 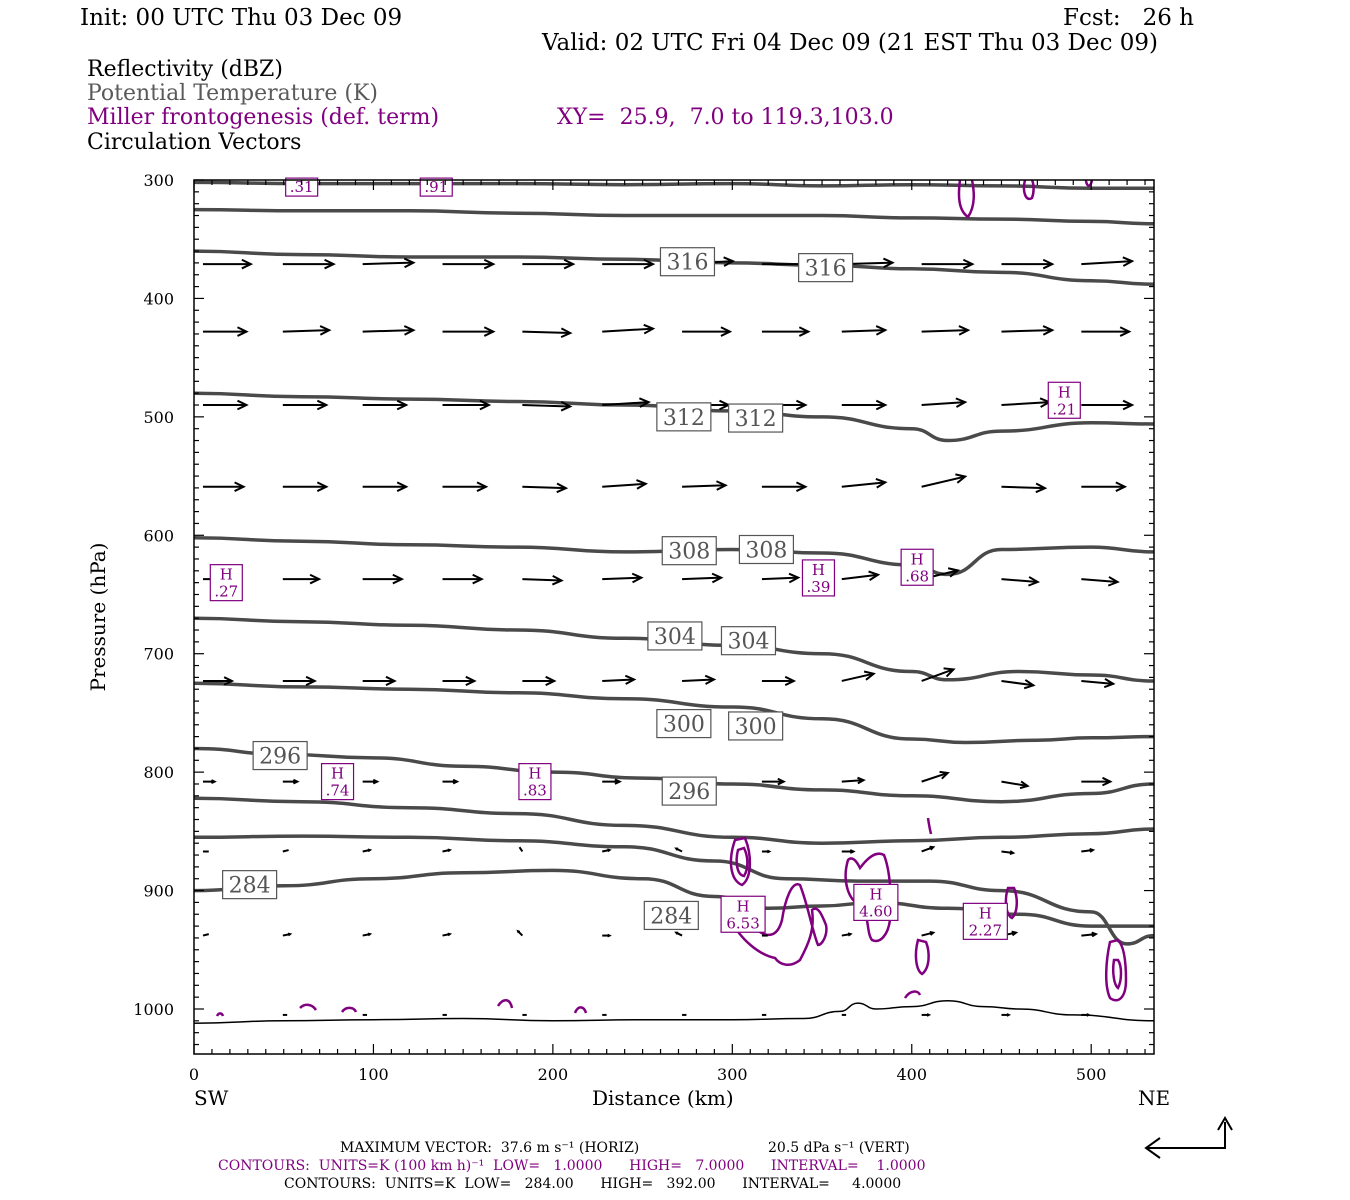 I want to click on y-tick-label: 500, so click(x=158, y=417).